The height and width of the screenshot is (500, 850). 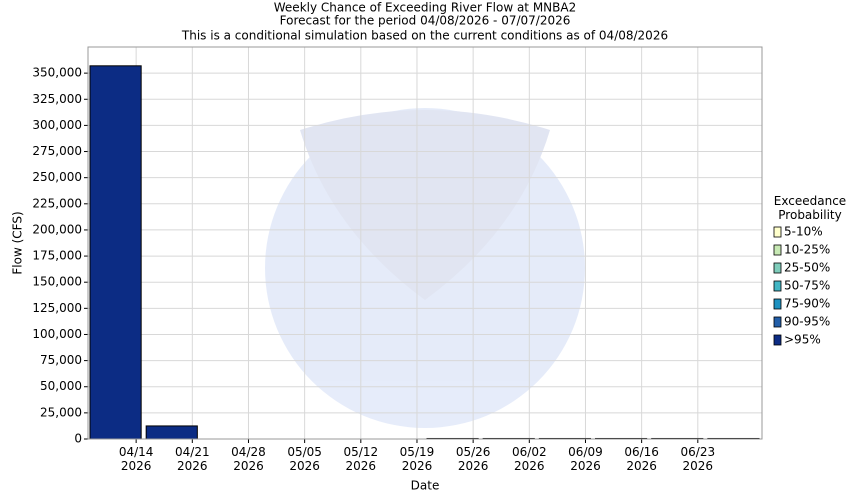 I want to click on y-tick-label: 325,000, so click(x=57, y=99).